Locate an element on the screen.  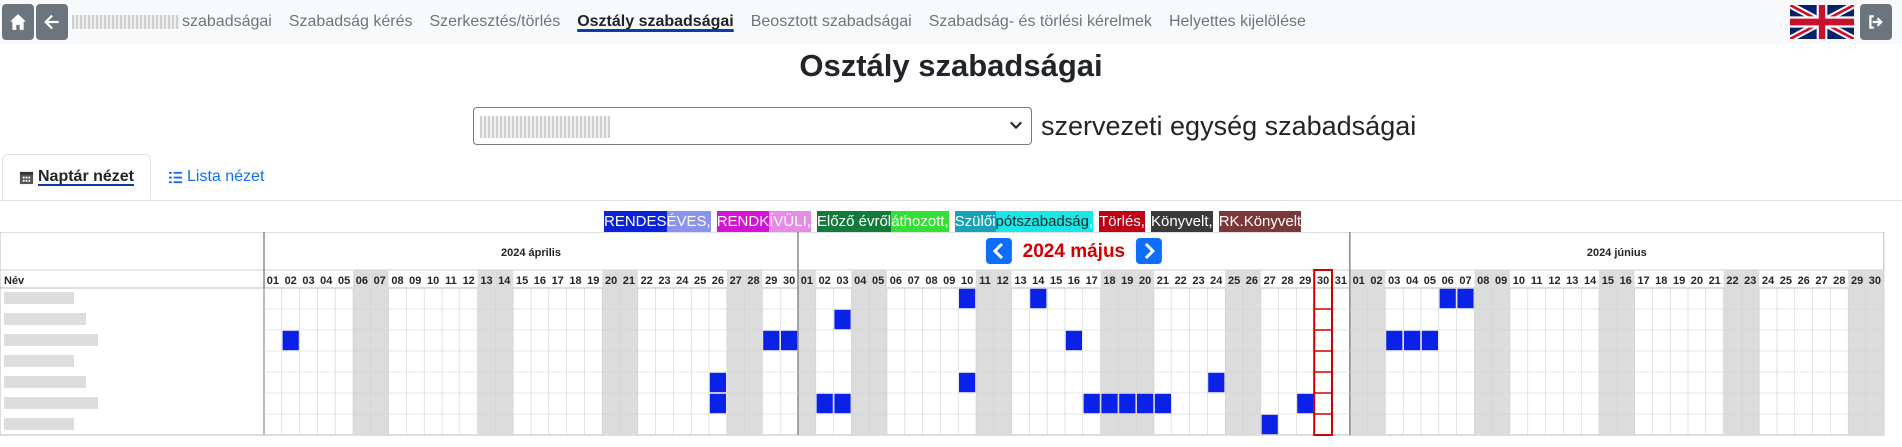
day-number: 23 is located at coordinates (664, 281).